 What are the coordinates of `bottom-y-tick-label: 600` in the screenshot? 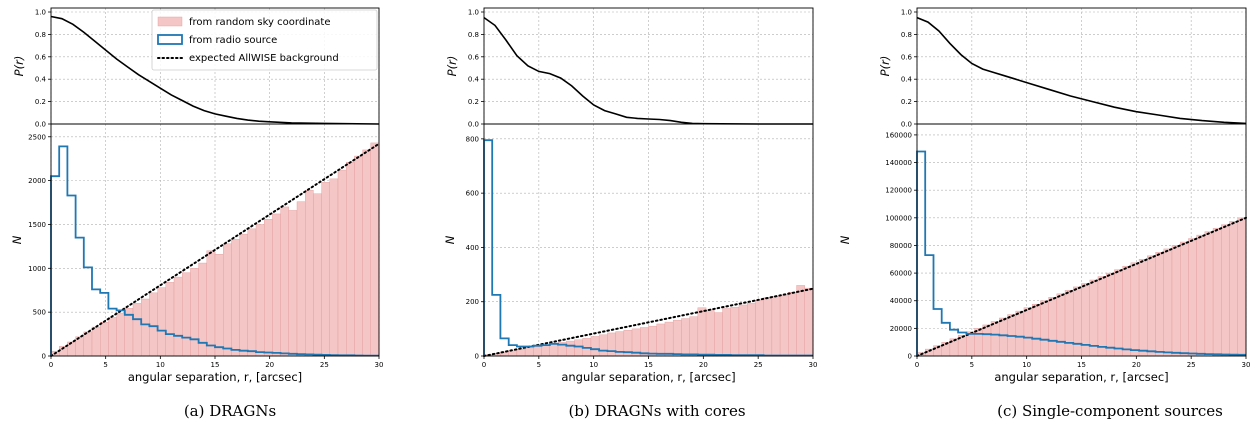 It's located at (472, 194).